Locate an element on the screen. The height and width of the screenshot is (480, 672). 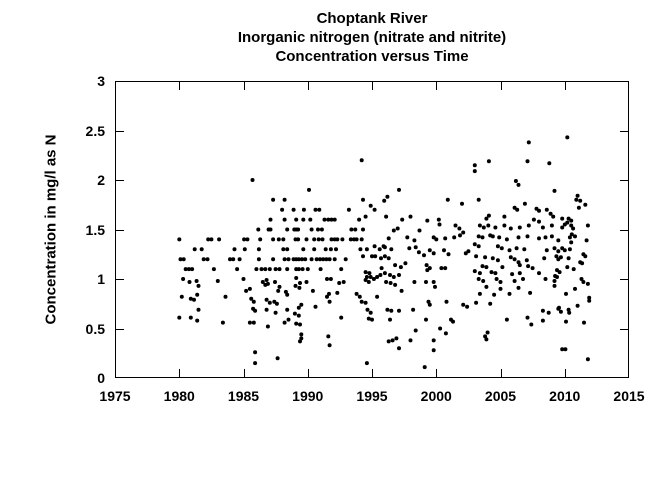
y-tick-label: 1.5 is located at coordinates (95, 229).